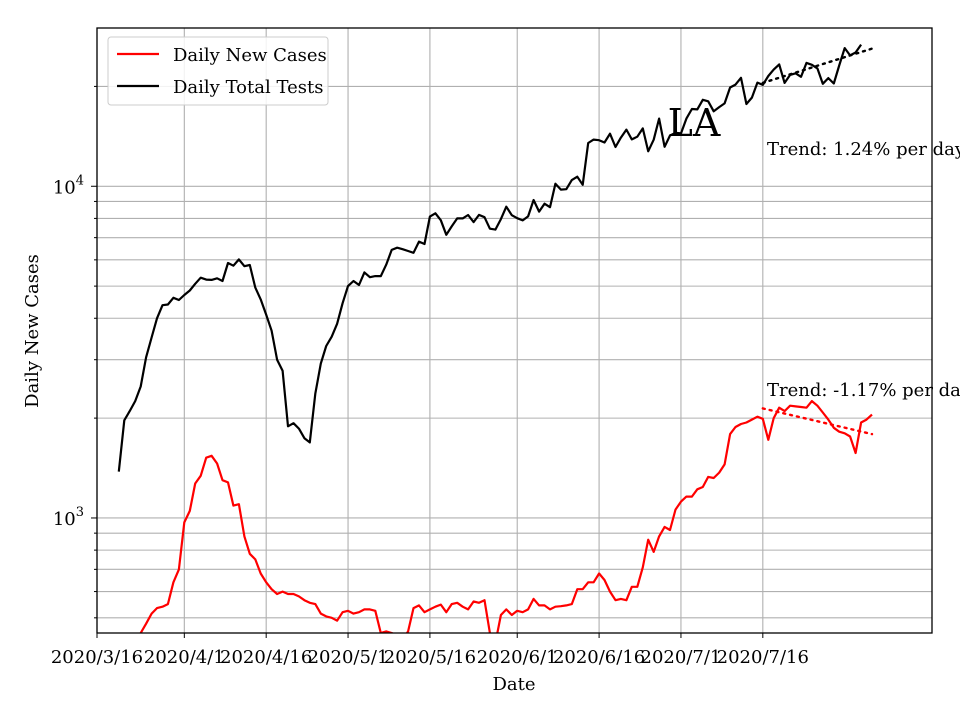 The image size is (960, 724). Describe the element at coordinates (513, 684) in the screenshot. I see `x-axis-label: Date` at that location.